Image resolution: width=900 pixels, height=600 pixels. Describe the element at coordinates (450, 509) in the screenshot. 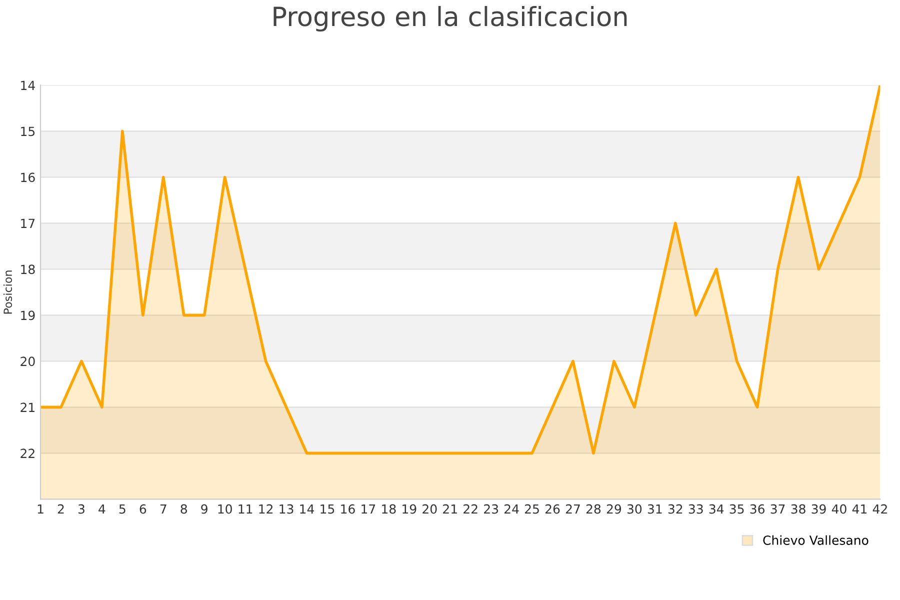

I see `x-tick-label: 21` at that location.